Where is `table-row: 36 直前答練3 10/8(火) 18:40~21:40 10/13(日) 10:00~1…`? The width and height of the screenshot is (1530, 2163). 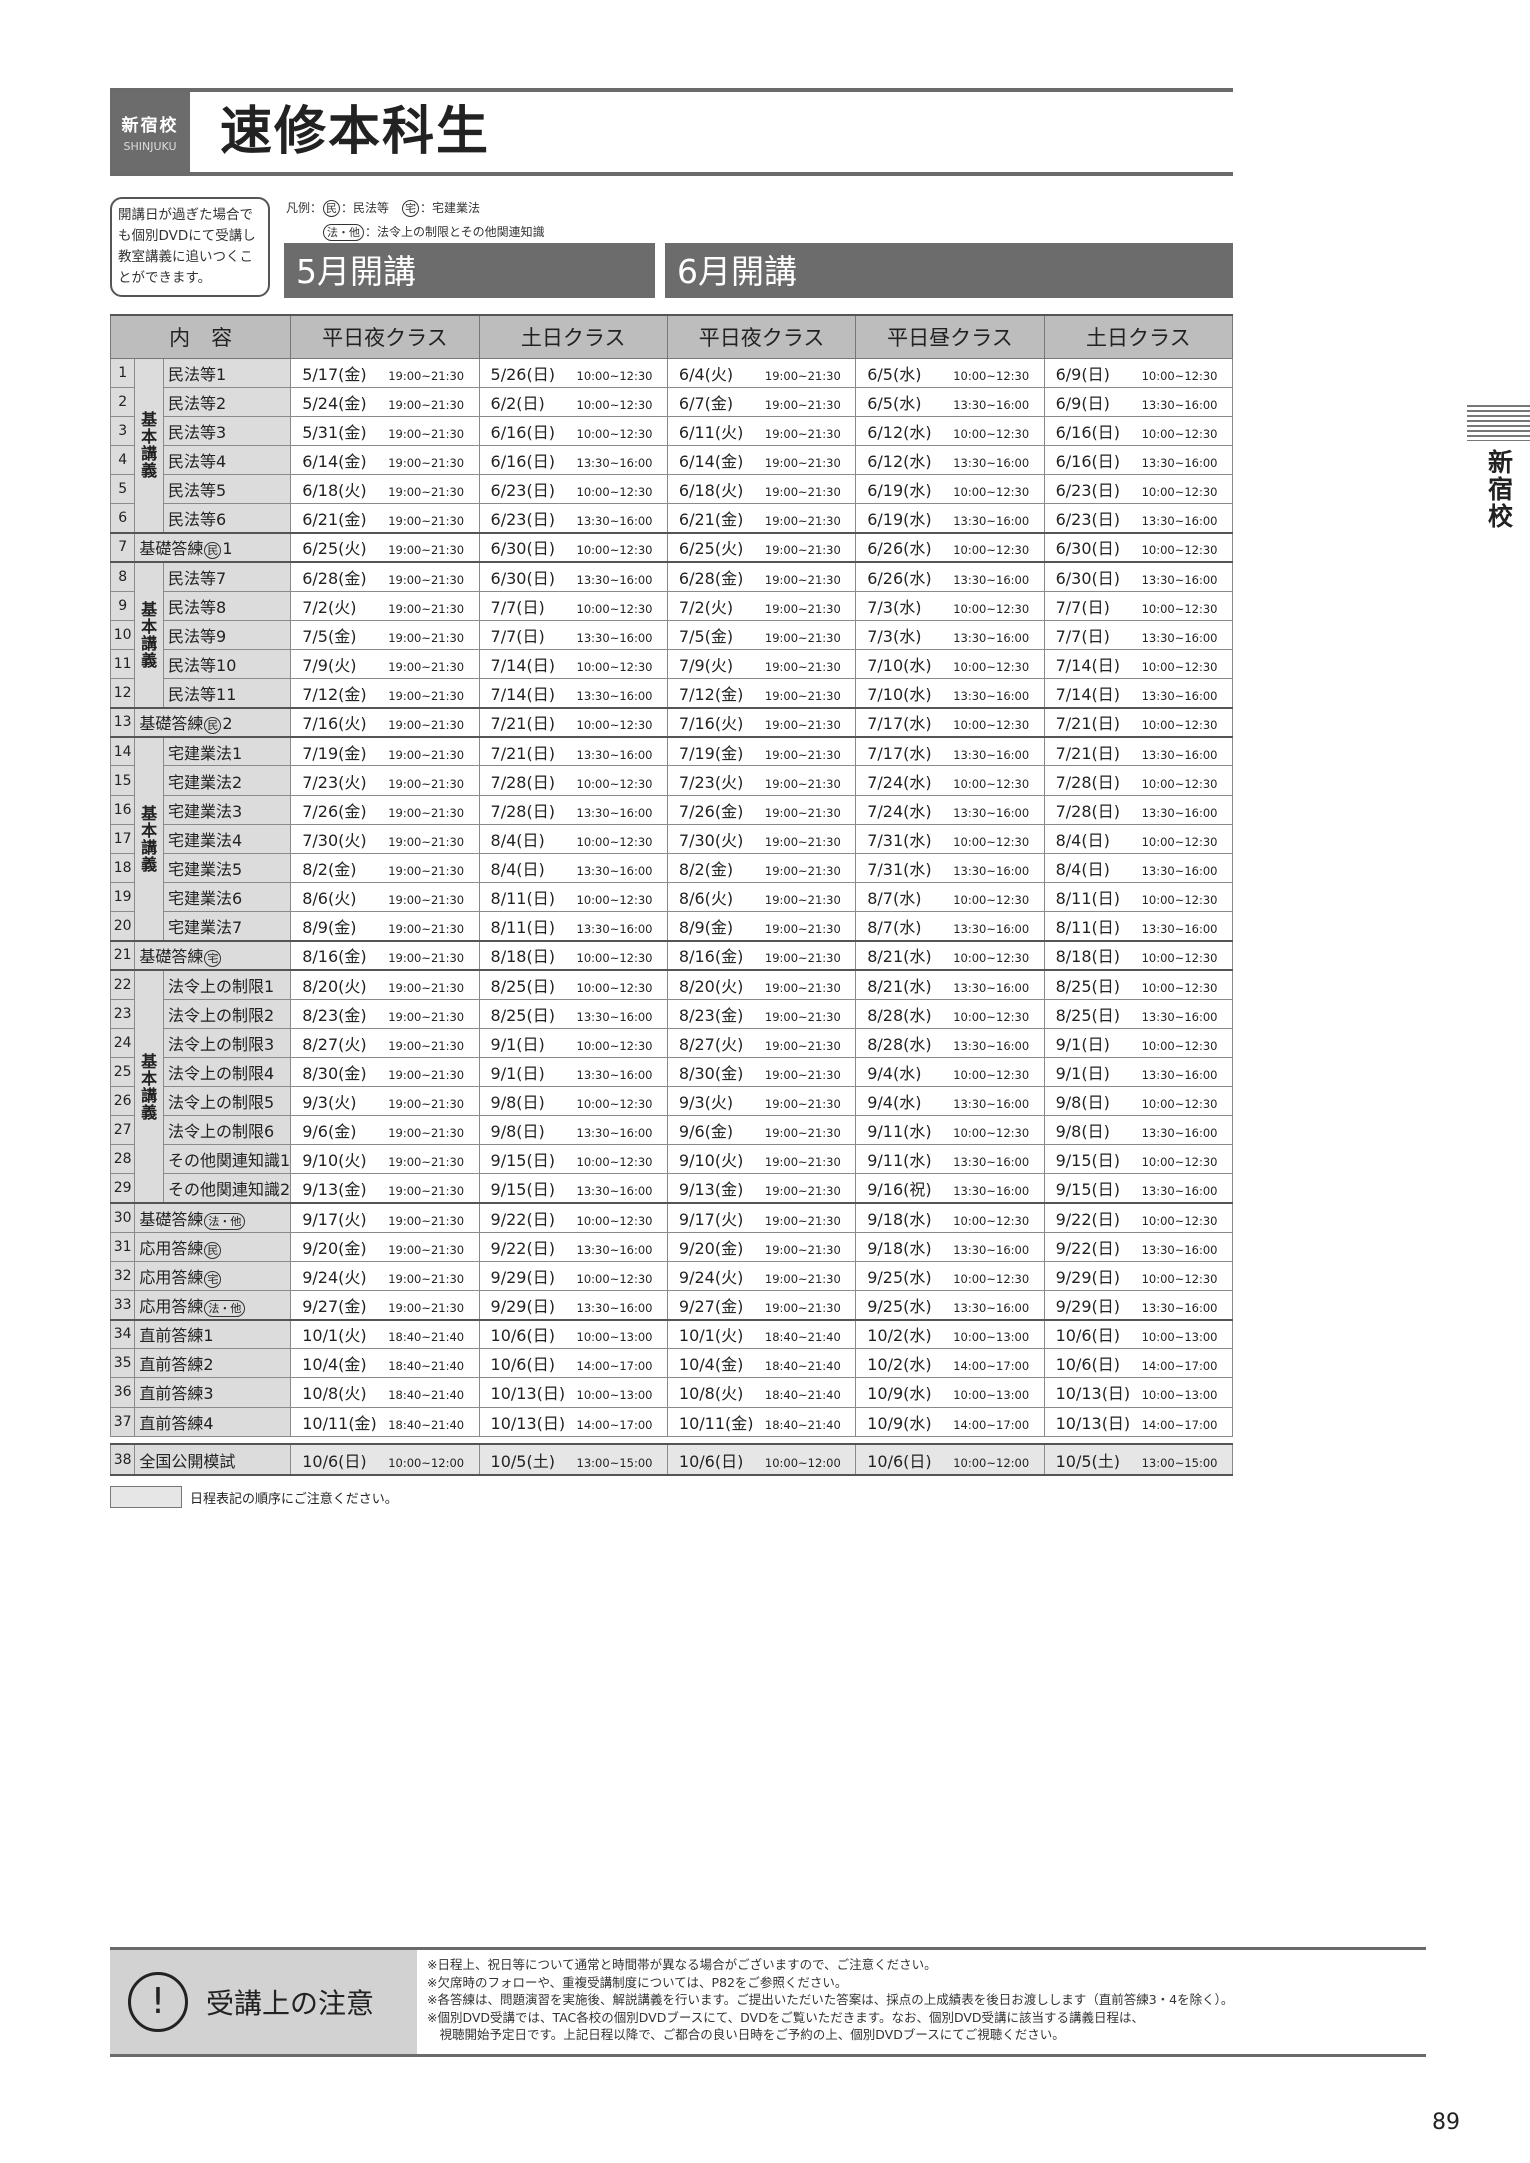 table-row: 36 直前答練3 10/8(火) 18:40~21:40 10/13(日) 10:00~1… is located at coordinates (671, 1392).